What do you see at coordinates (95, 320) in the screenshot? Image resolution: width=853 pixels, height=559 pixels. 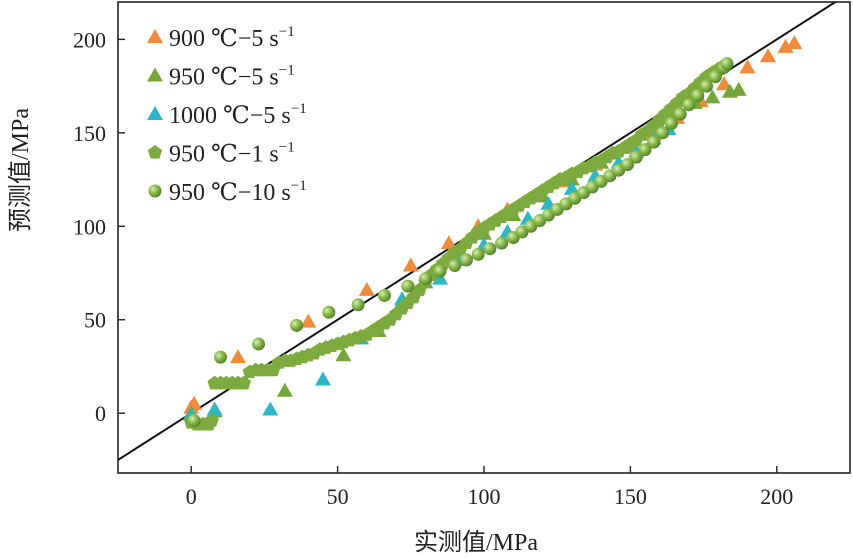 I see `y-tick-label: 50` at bounding box center [95, 320].